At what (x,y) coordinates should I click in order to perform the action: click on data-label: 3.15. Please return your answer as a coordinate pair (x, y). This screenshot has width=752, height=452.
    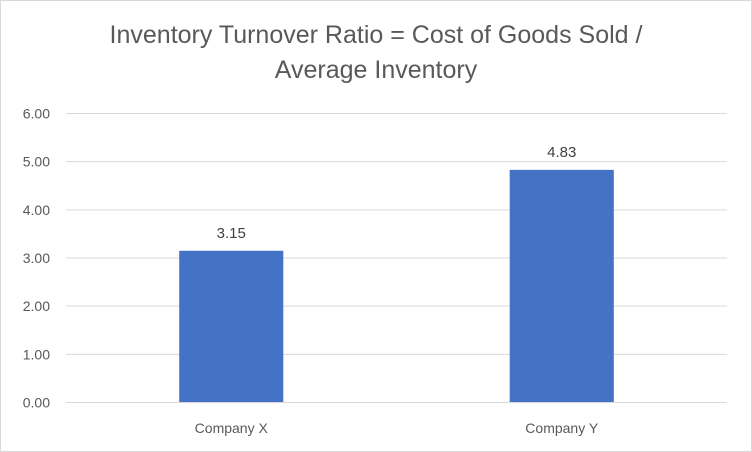
    Looking at the image, I should click on (231, 233).